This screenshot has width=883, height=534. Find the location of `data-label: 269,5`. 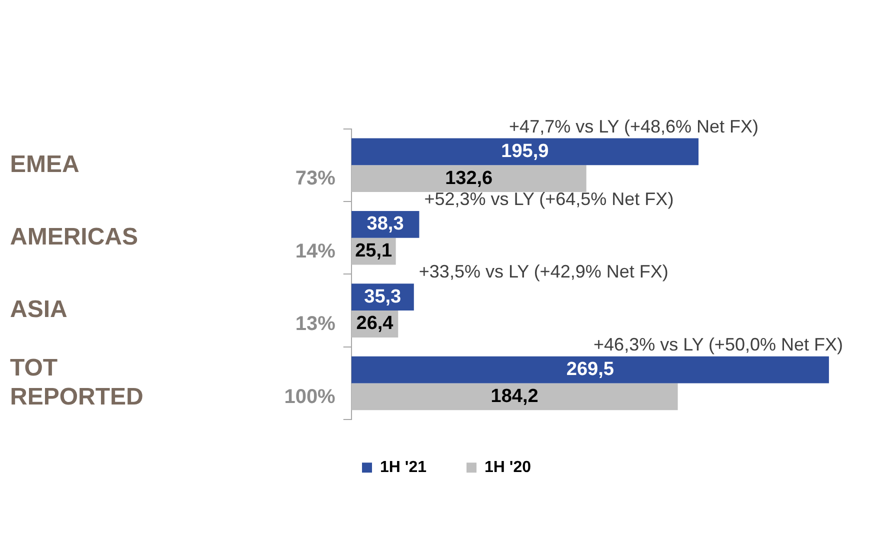

data-label: 269,5 is located at coordinates (590, 369).